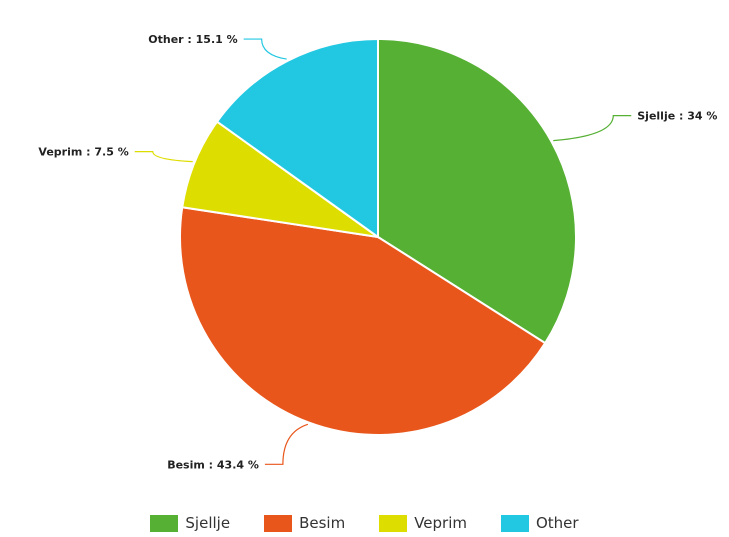 The width and height of the screenshot is (729, 537). Describe the element at coordinates (393, 523) in the screenshot. I see `legend-swatch-veprim` at that location.